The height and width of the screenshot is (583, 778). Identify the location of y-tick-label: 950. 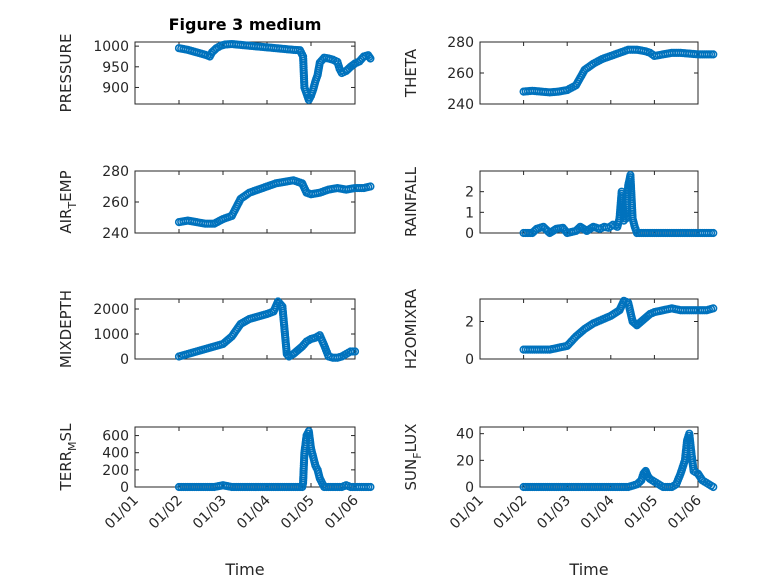
(115, 68).